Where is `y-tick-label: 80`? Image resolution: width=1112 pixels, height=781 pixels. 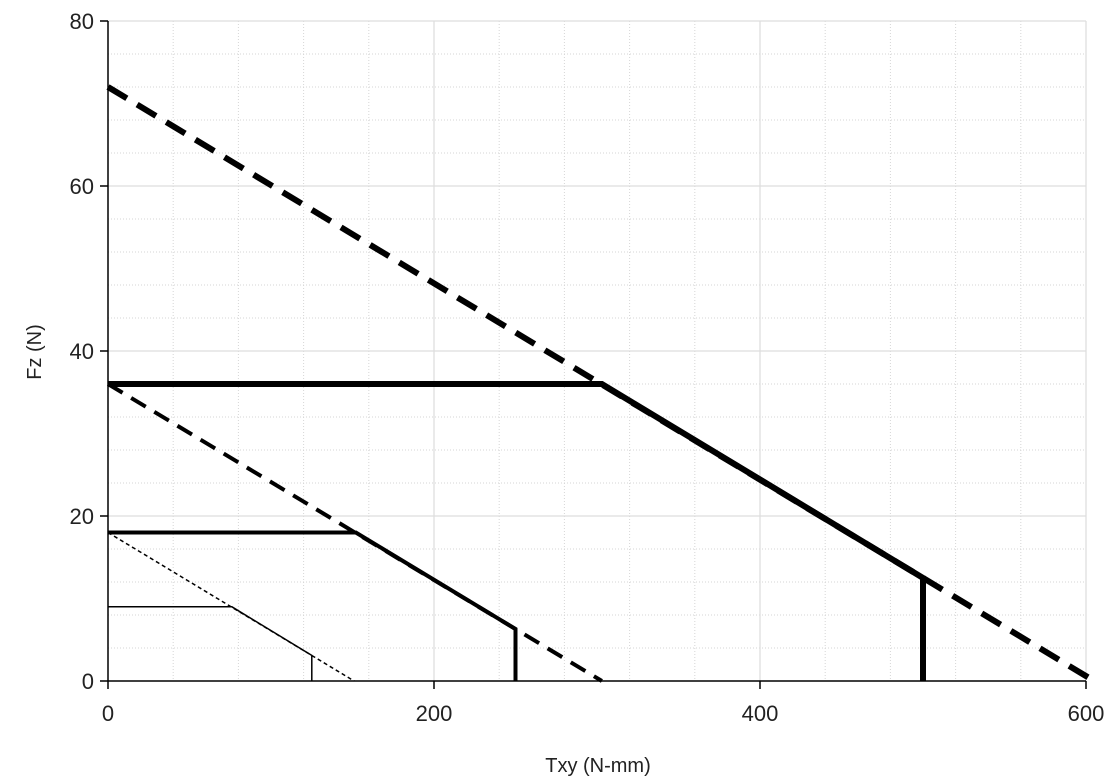
y-tick-label: 80 is located at coordinates (82, 21).